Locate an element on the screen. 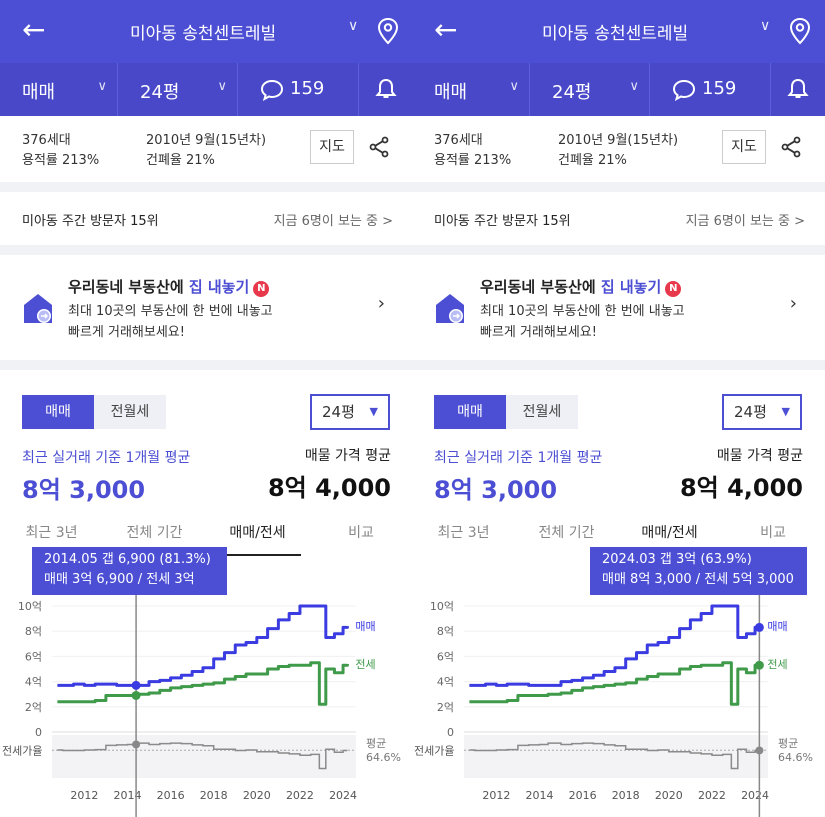 This screenshot has height=817, width=825. ratio-avg-value: 64.6% is located at coordinates (383, 757).